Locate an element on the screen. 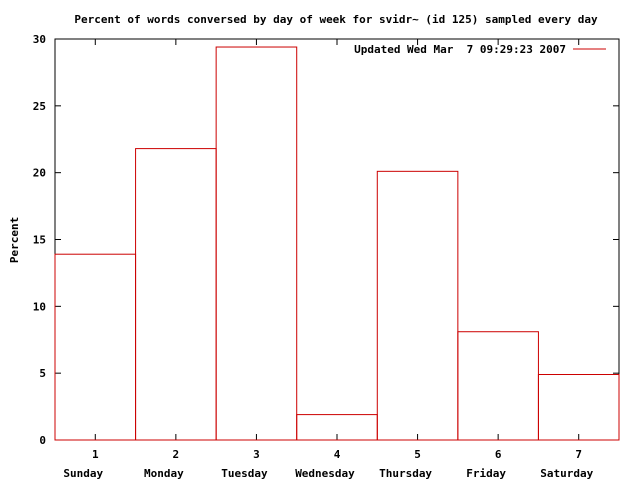 This screenshot has width=640, height=480. y-tick-label: 0 is located at coordinates (42, 440).